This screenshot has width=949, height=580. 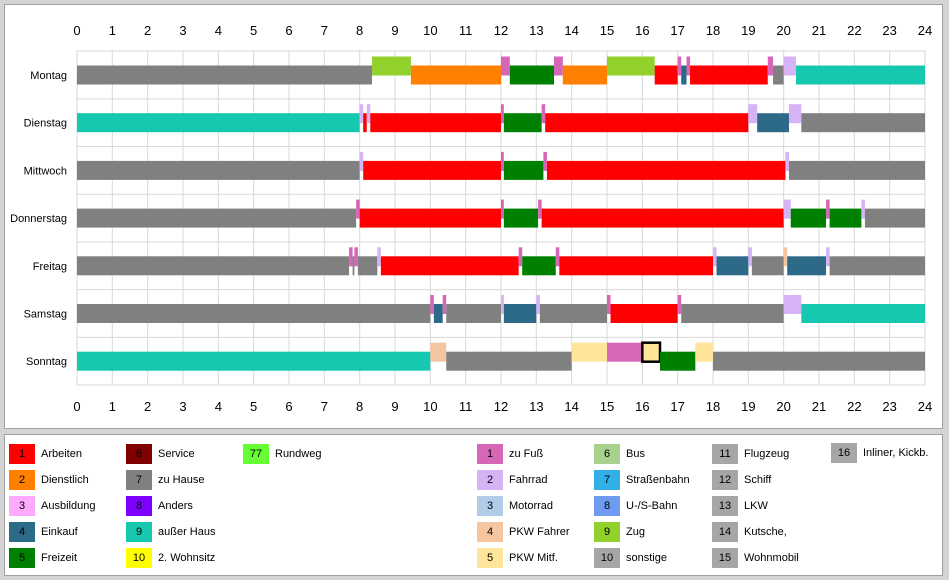 I want to click on x-tick-label-bottom: 5, so click(x=253, y=406).